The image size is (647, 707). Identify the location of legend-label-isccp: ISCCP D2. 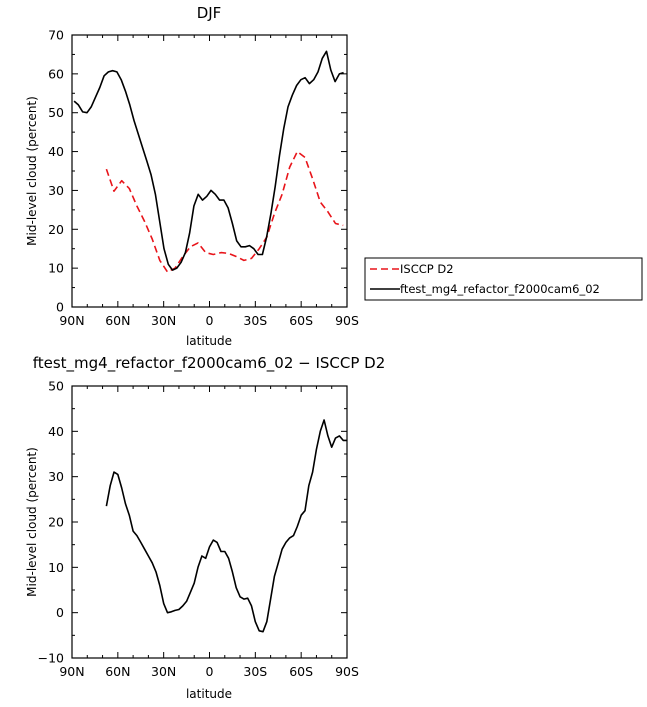
(427, 269).